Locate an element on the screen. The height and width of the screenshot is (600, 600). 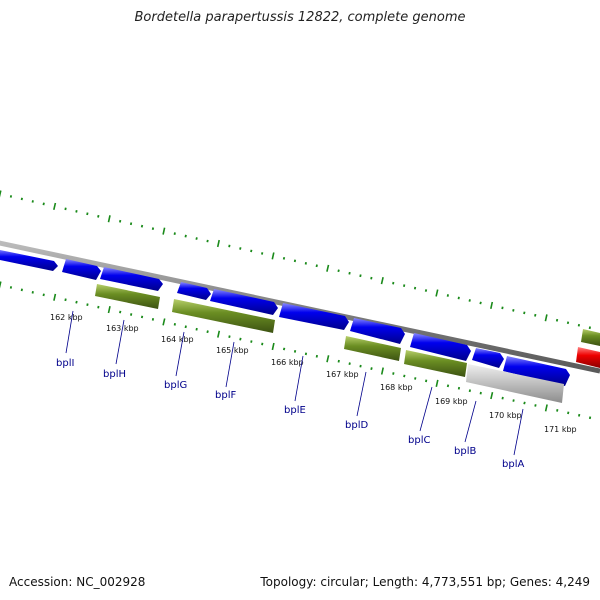
gene-label: bplA is located at coordinates (513, 464).